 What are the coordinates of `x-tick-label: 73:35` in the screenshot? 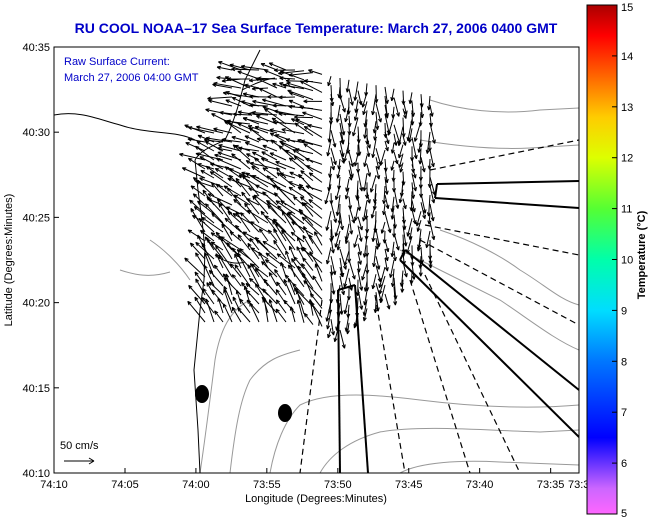 It's located at (551, 485).